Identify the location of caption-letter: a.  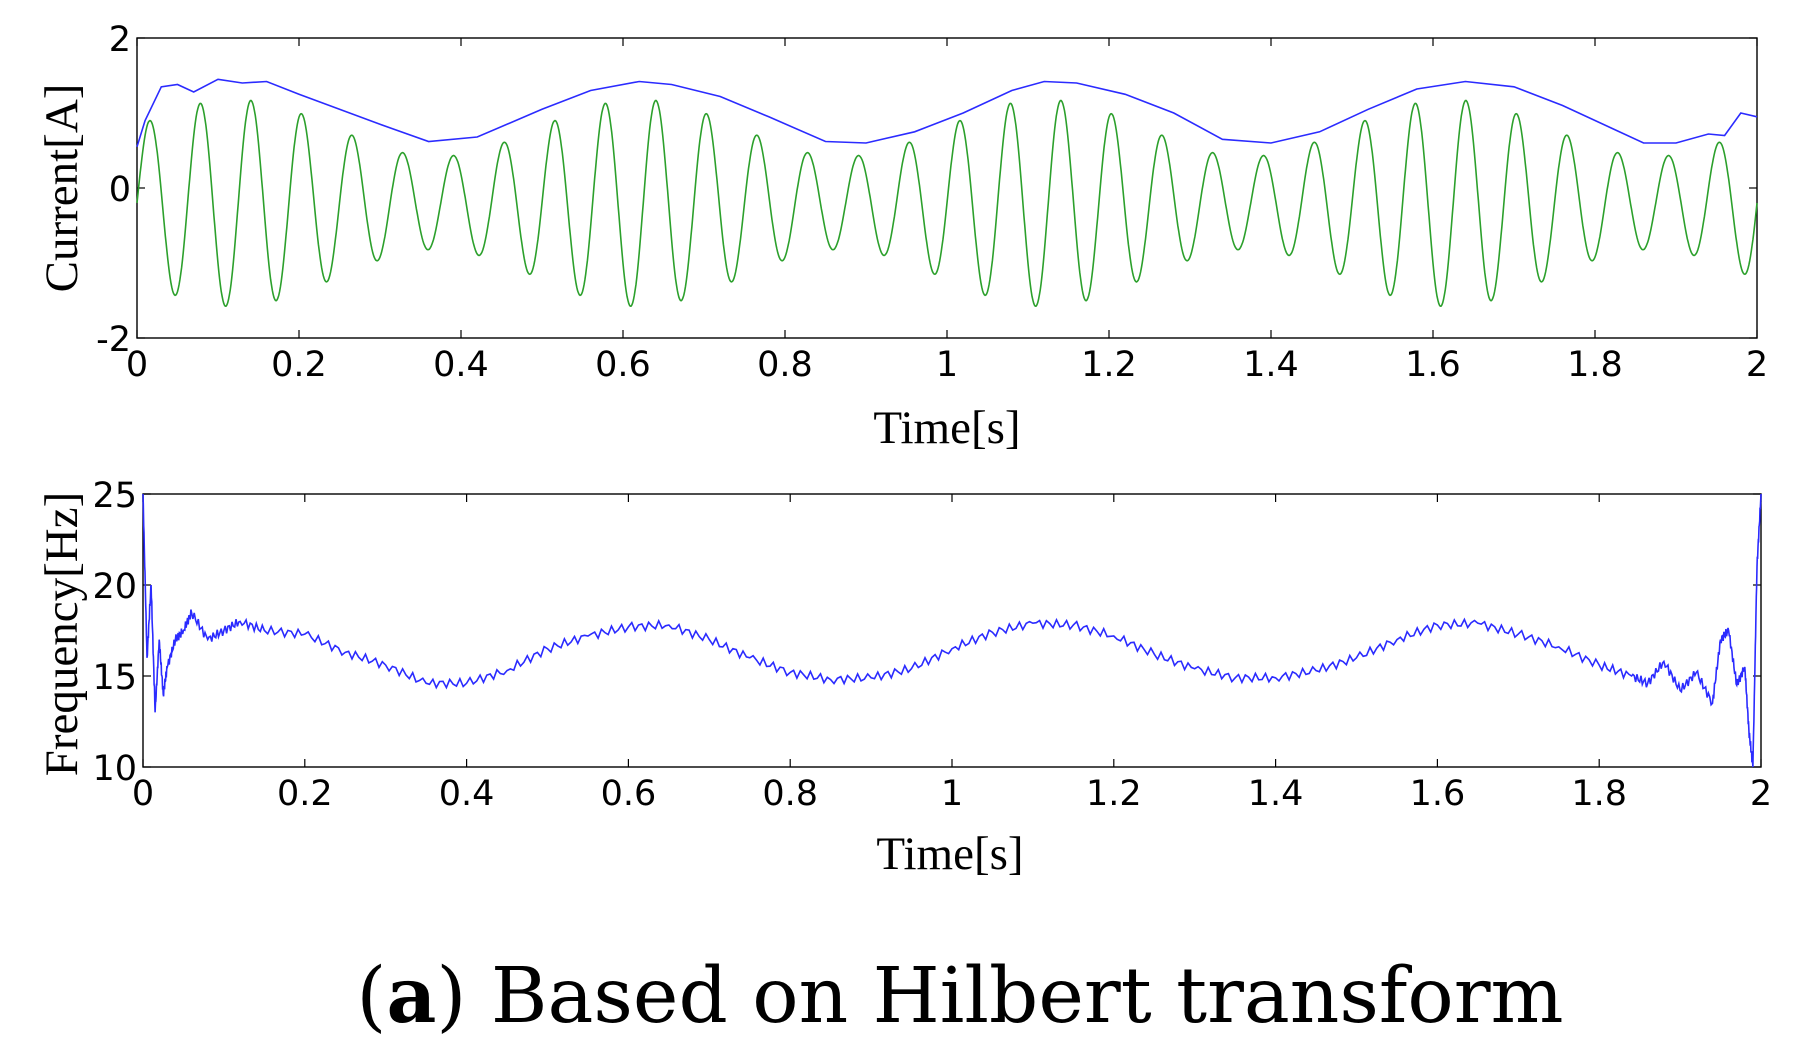
(411, 996).